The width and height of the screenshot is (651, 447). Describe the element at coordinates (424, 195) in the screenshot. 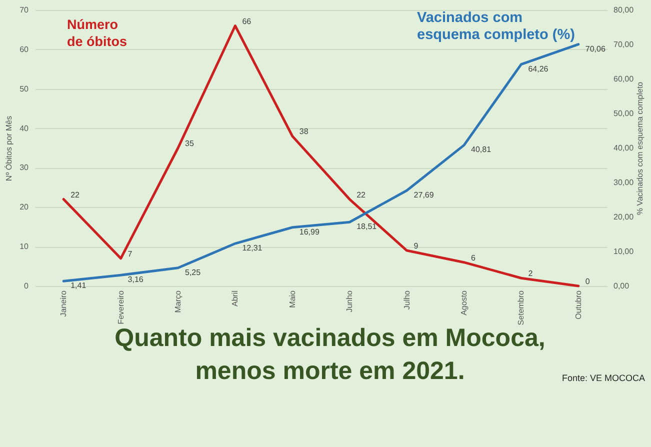

I see `data-label: 27,69` at that location.